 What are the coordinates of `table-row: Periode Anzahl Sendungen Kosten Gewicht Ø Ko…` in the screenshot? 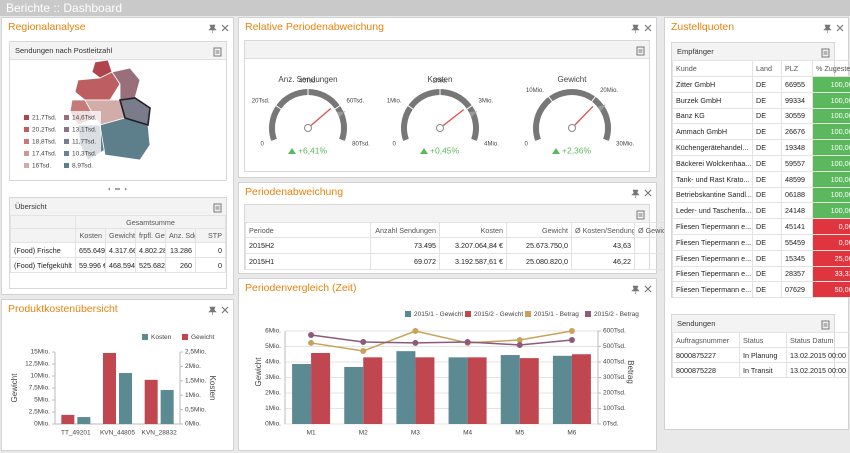 It's located at (468, 230).